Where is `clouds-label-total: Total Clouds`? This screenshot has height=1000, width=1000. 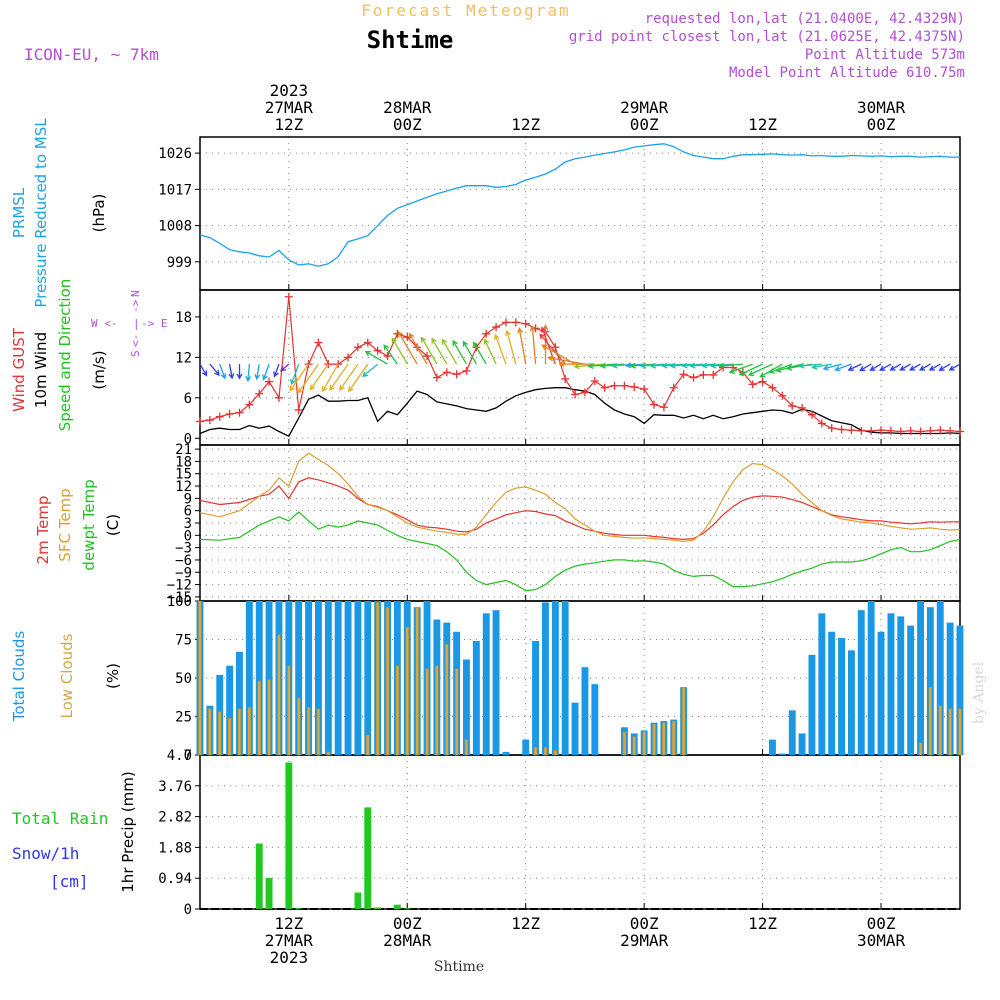 clouds-label-total: Total Clouds is located at coordinates (19, 677).